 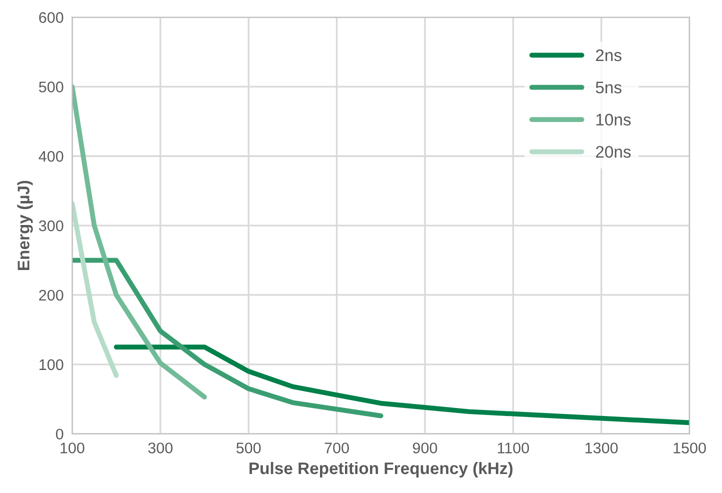 I want to click on x-tick-label: 500, so click(x=248, y=448).